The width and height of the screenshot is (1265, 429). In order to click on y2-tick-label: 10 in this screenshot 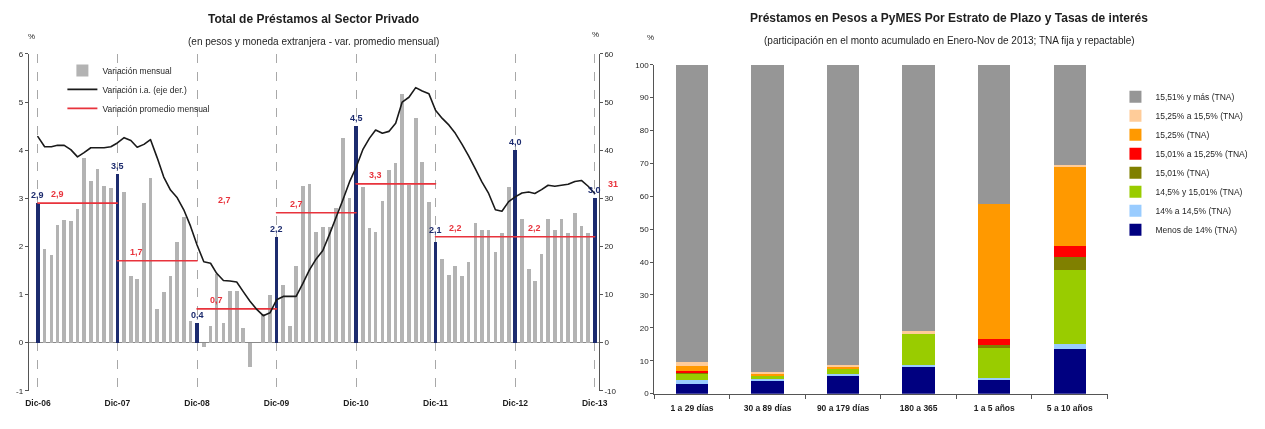, I will do `click(609, 295)`.